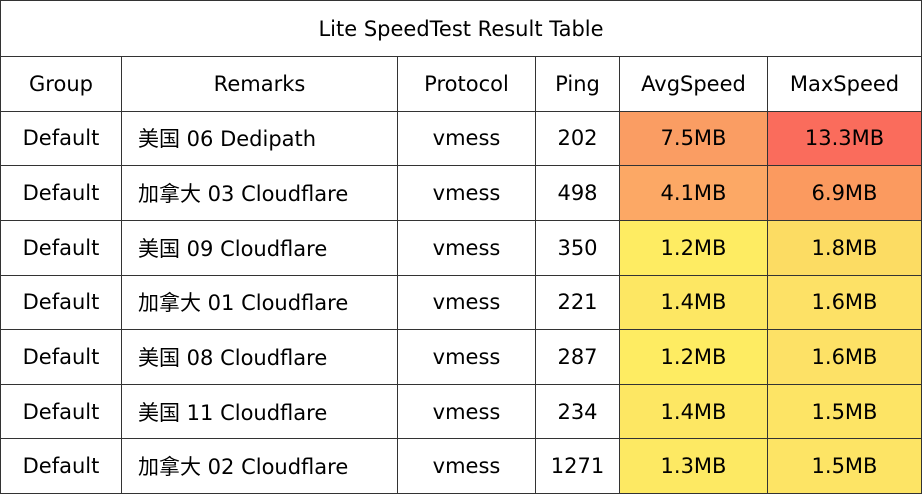 This screenshot has width=922, height=495. I want to click on ping-cell: 234, so click(578, 412).